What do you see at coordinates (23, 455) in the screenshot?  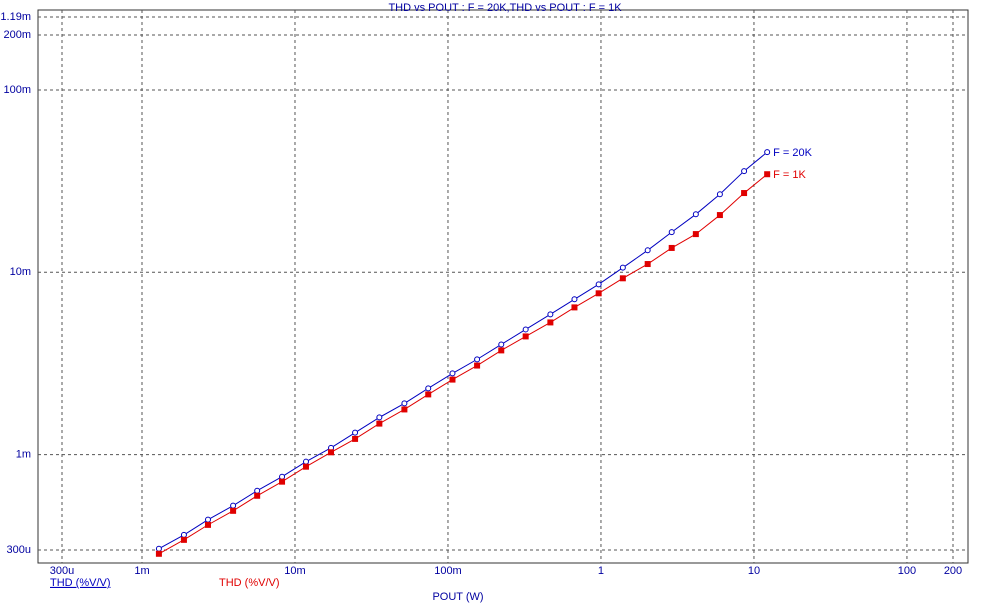 I see `y-tick-label: 1m` at bounding box center [23, 455].